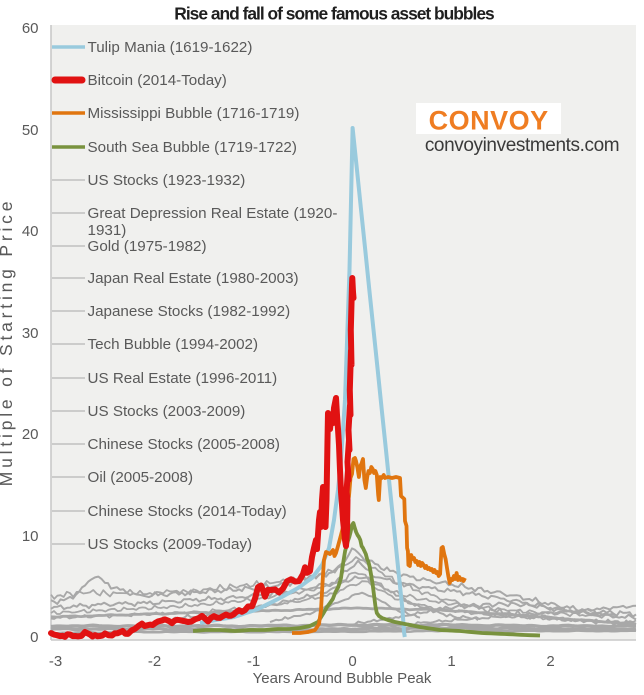  What do you see at coordinates (30, 130) in the screenshot?
I see `svg-text: 50` at bounding box center [30, 130].